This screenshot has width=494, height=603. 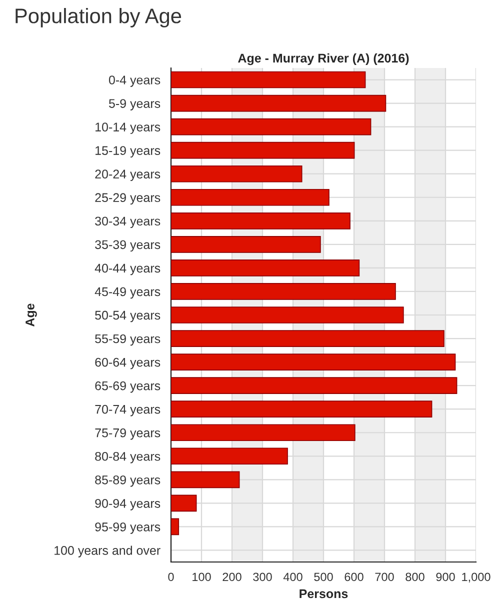 I want to click on y-tick-label: 10-14 years, so click(x=128, y=128).